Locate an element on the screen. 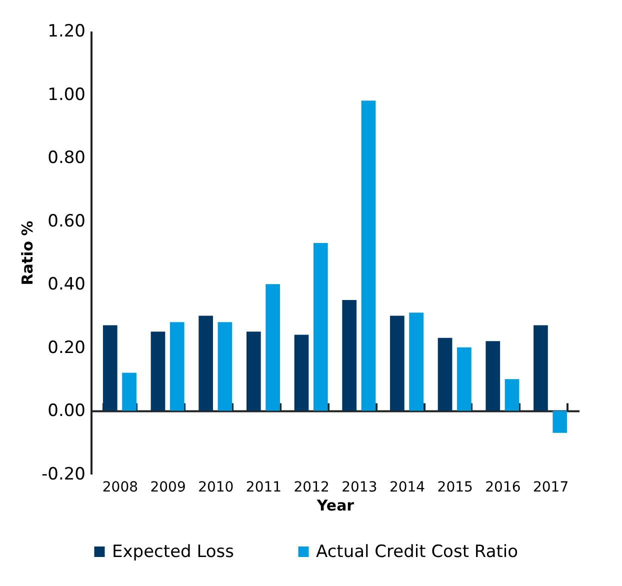  y-tick-label: 0.60 is located at coordinates (67, 221).